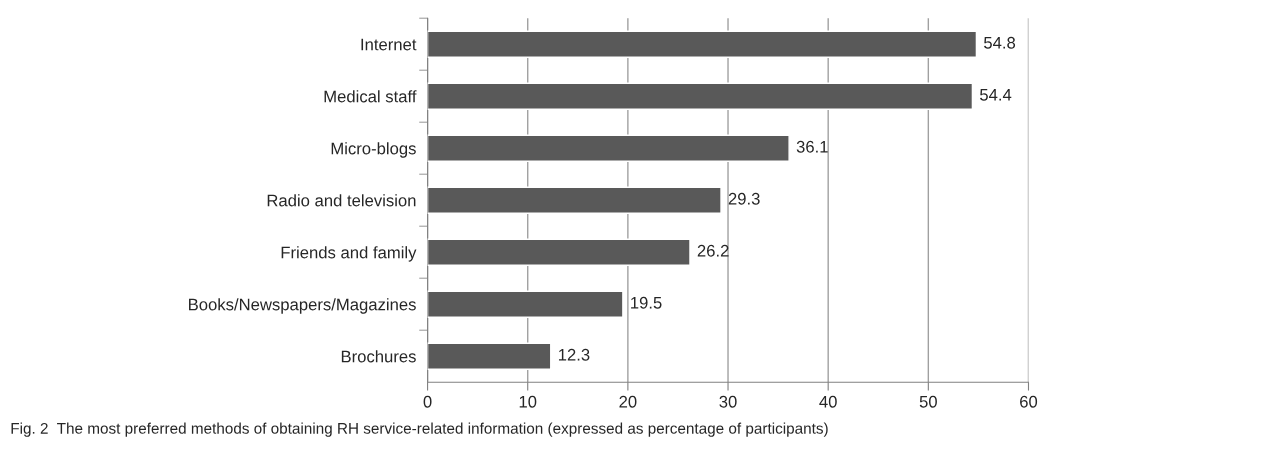  Describe the element at coordinates (628, 401) in the screenshot. I see `x-tick-label: 20` at that location.